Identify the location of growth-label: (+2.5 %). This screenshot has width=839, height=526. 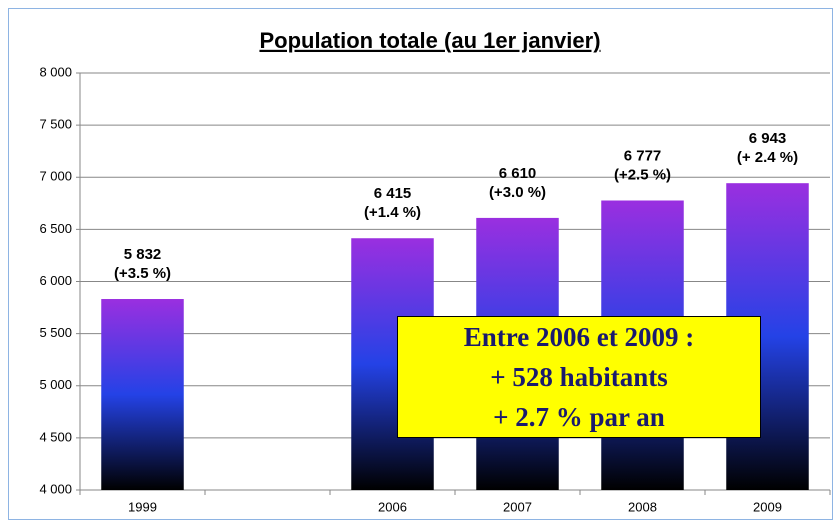
(642, 174).